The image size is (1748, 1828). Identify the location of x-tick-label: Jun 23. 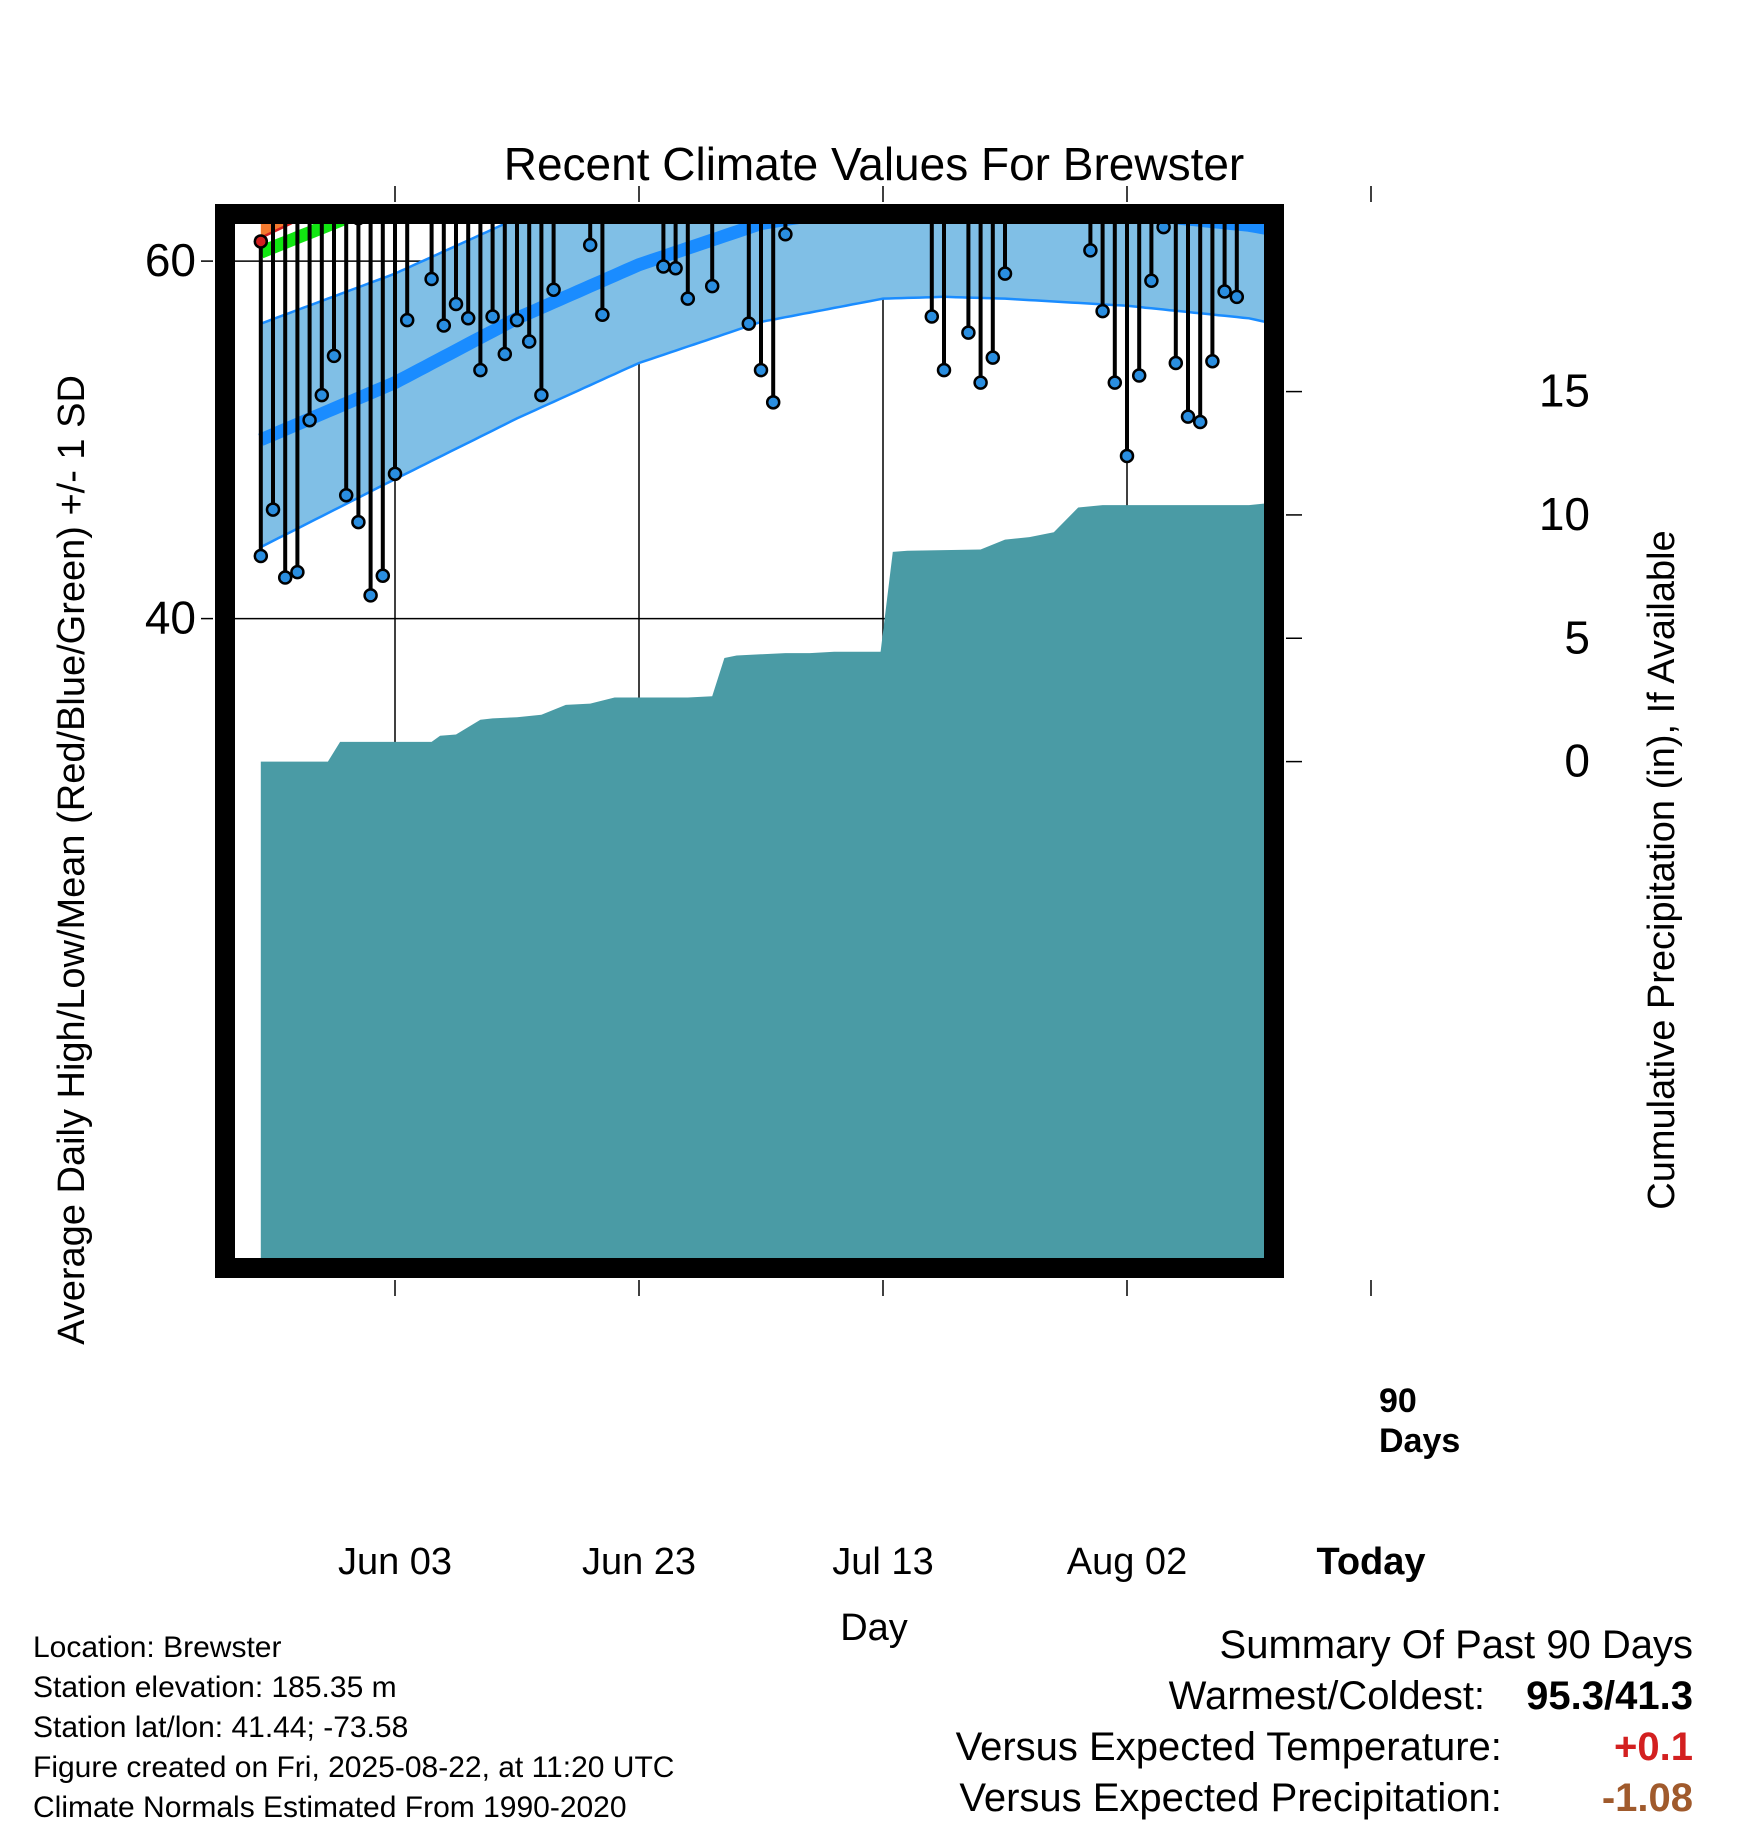
(639, 1562).